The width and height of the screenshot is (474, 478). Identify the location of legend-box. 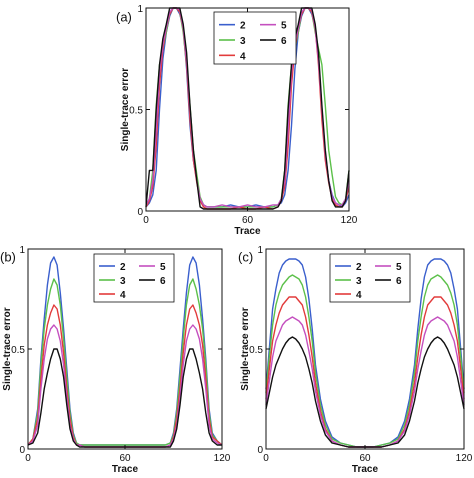
(255, 38).